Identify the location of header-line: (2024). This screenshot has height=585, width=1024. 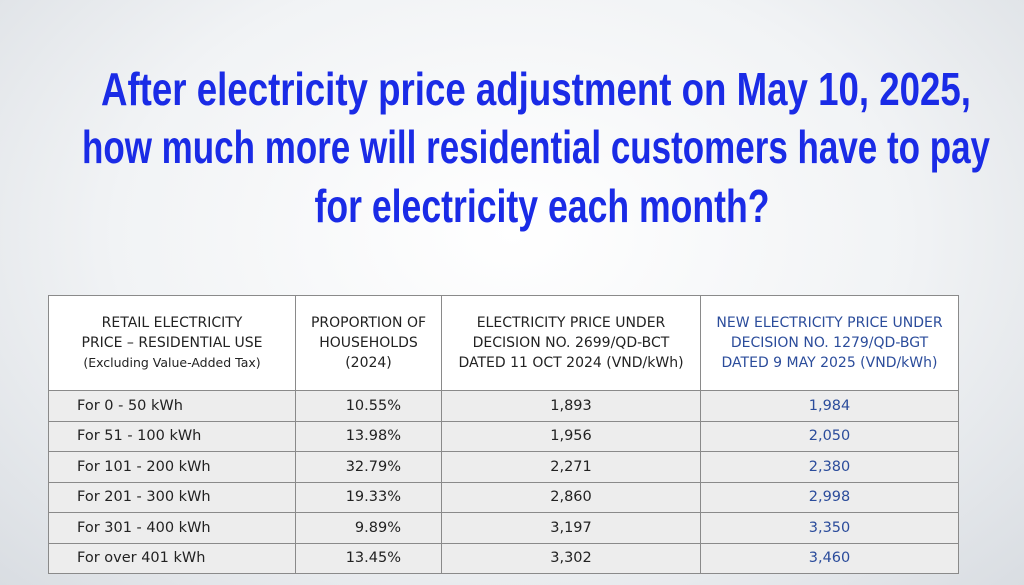
(368, 363).